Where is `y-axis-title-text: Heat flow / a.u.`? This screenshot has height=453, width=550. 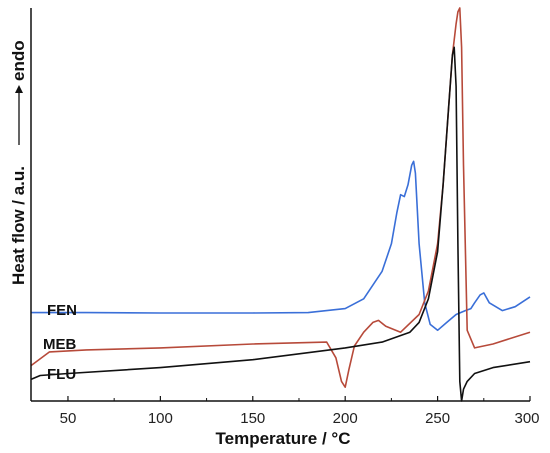 y-axis-title-text: Heat flow / a.u. is located at coordinates (18, 225).